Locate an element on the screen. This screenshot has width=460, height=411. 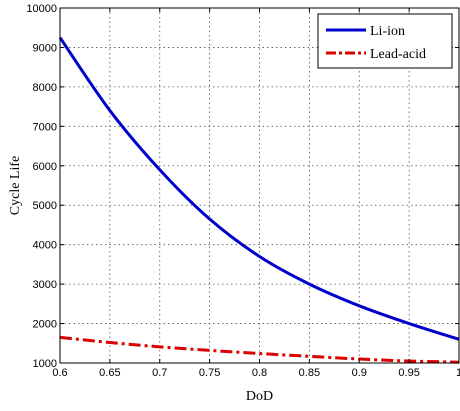
y-tick-label: 7000 is located at coordinates (45, 127).